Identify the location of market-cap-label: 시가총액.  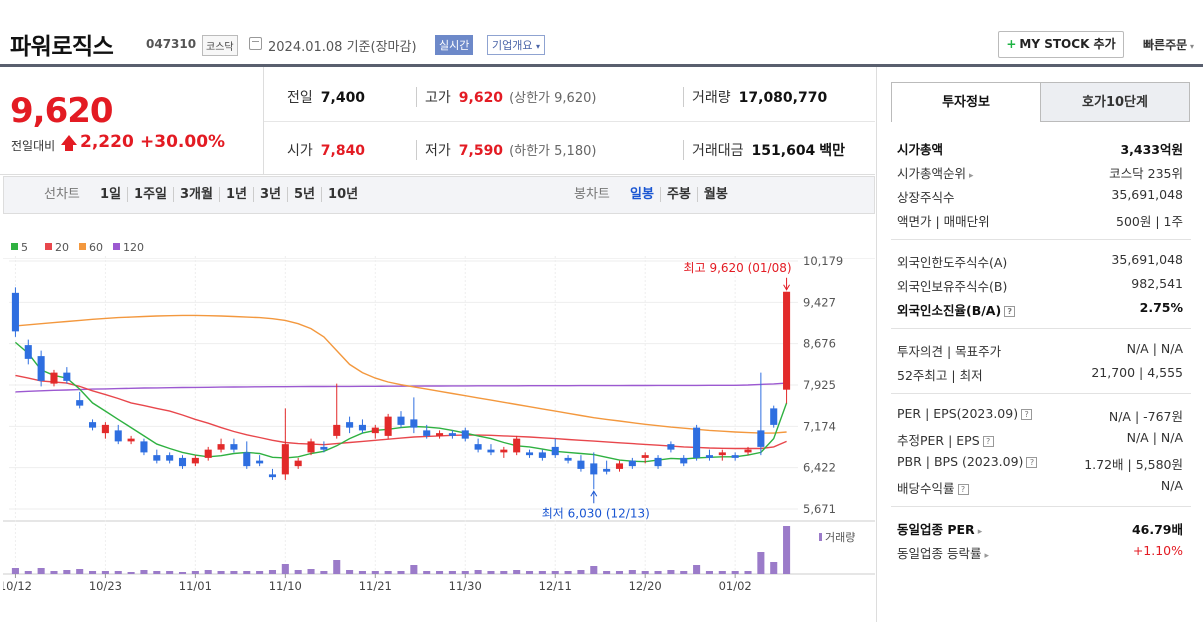
(920, 149).